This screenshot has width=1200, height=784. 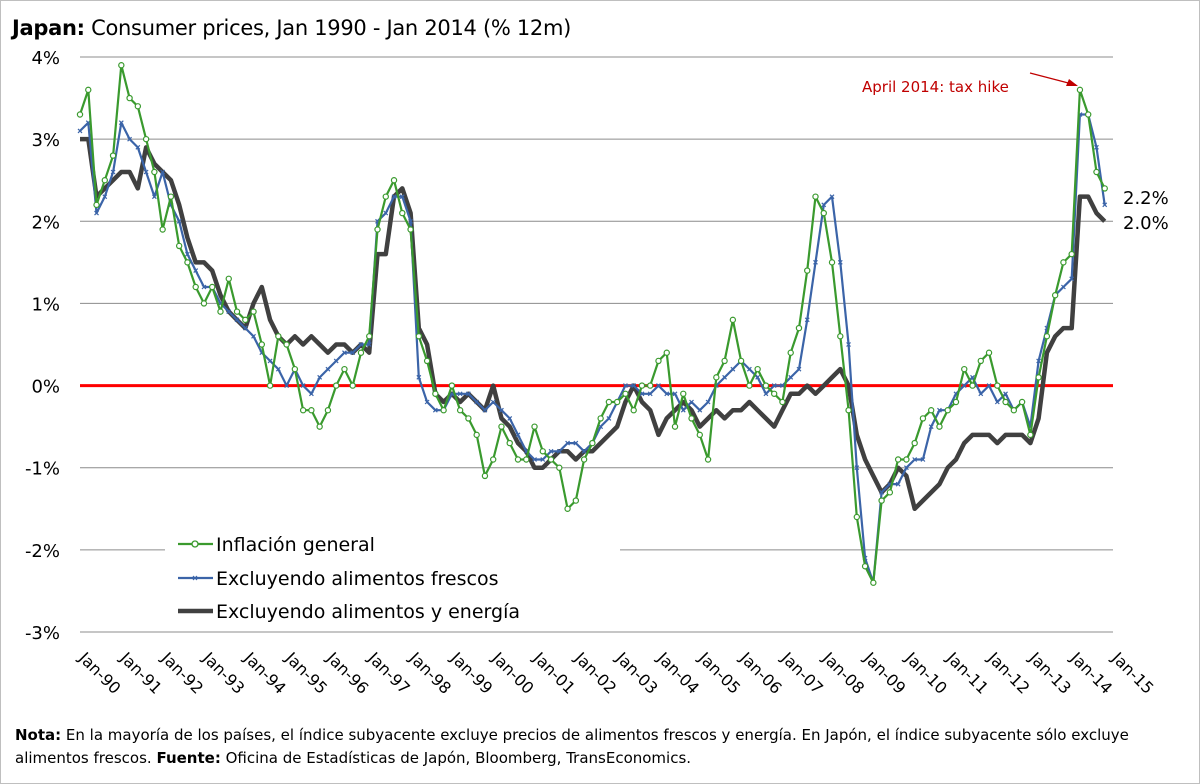 What do you see at coordinates (45, 304) in the screenshot?
I see `y-tick-label: 1%` at bounding box center [45, 304].